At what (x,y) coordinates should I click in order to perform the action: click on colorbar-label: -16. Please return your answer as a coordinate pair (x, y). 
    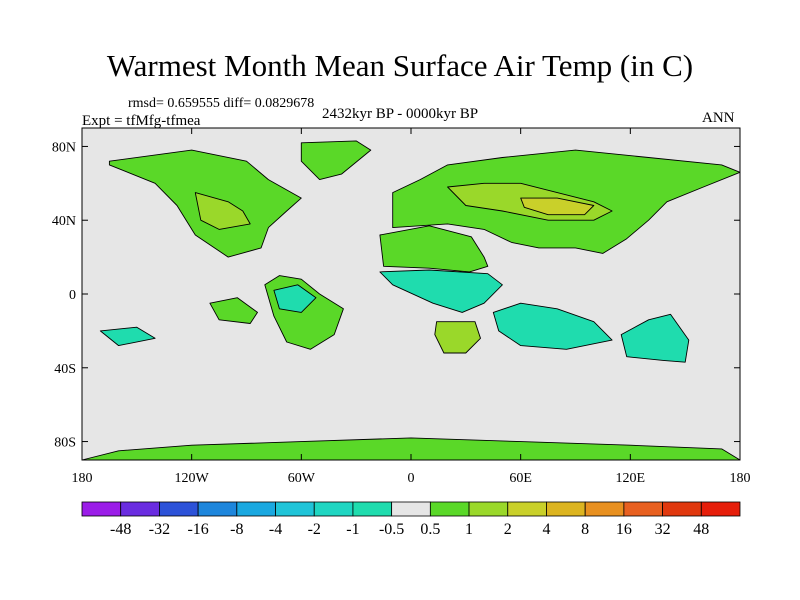
    Looking at the image, I should click on (197, 529).